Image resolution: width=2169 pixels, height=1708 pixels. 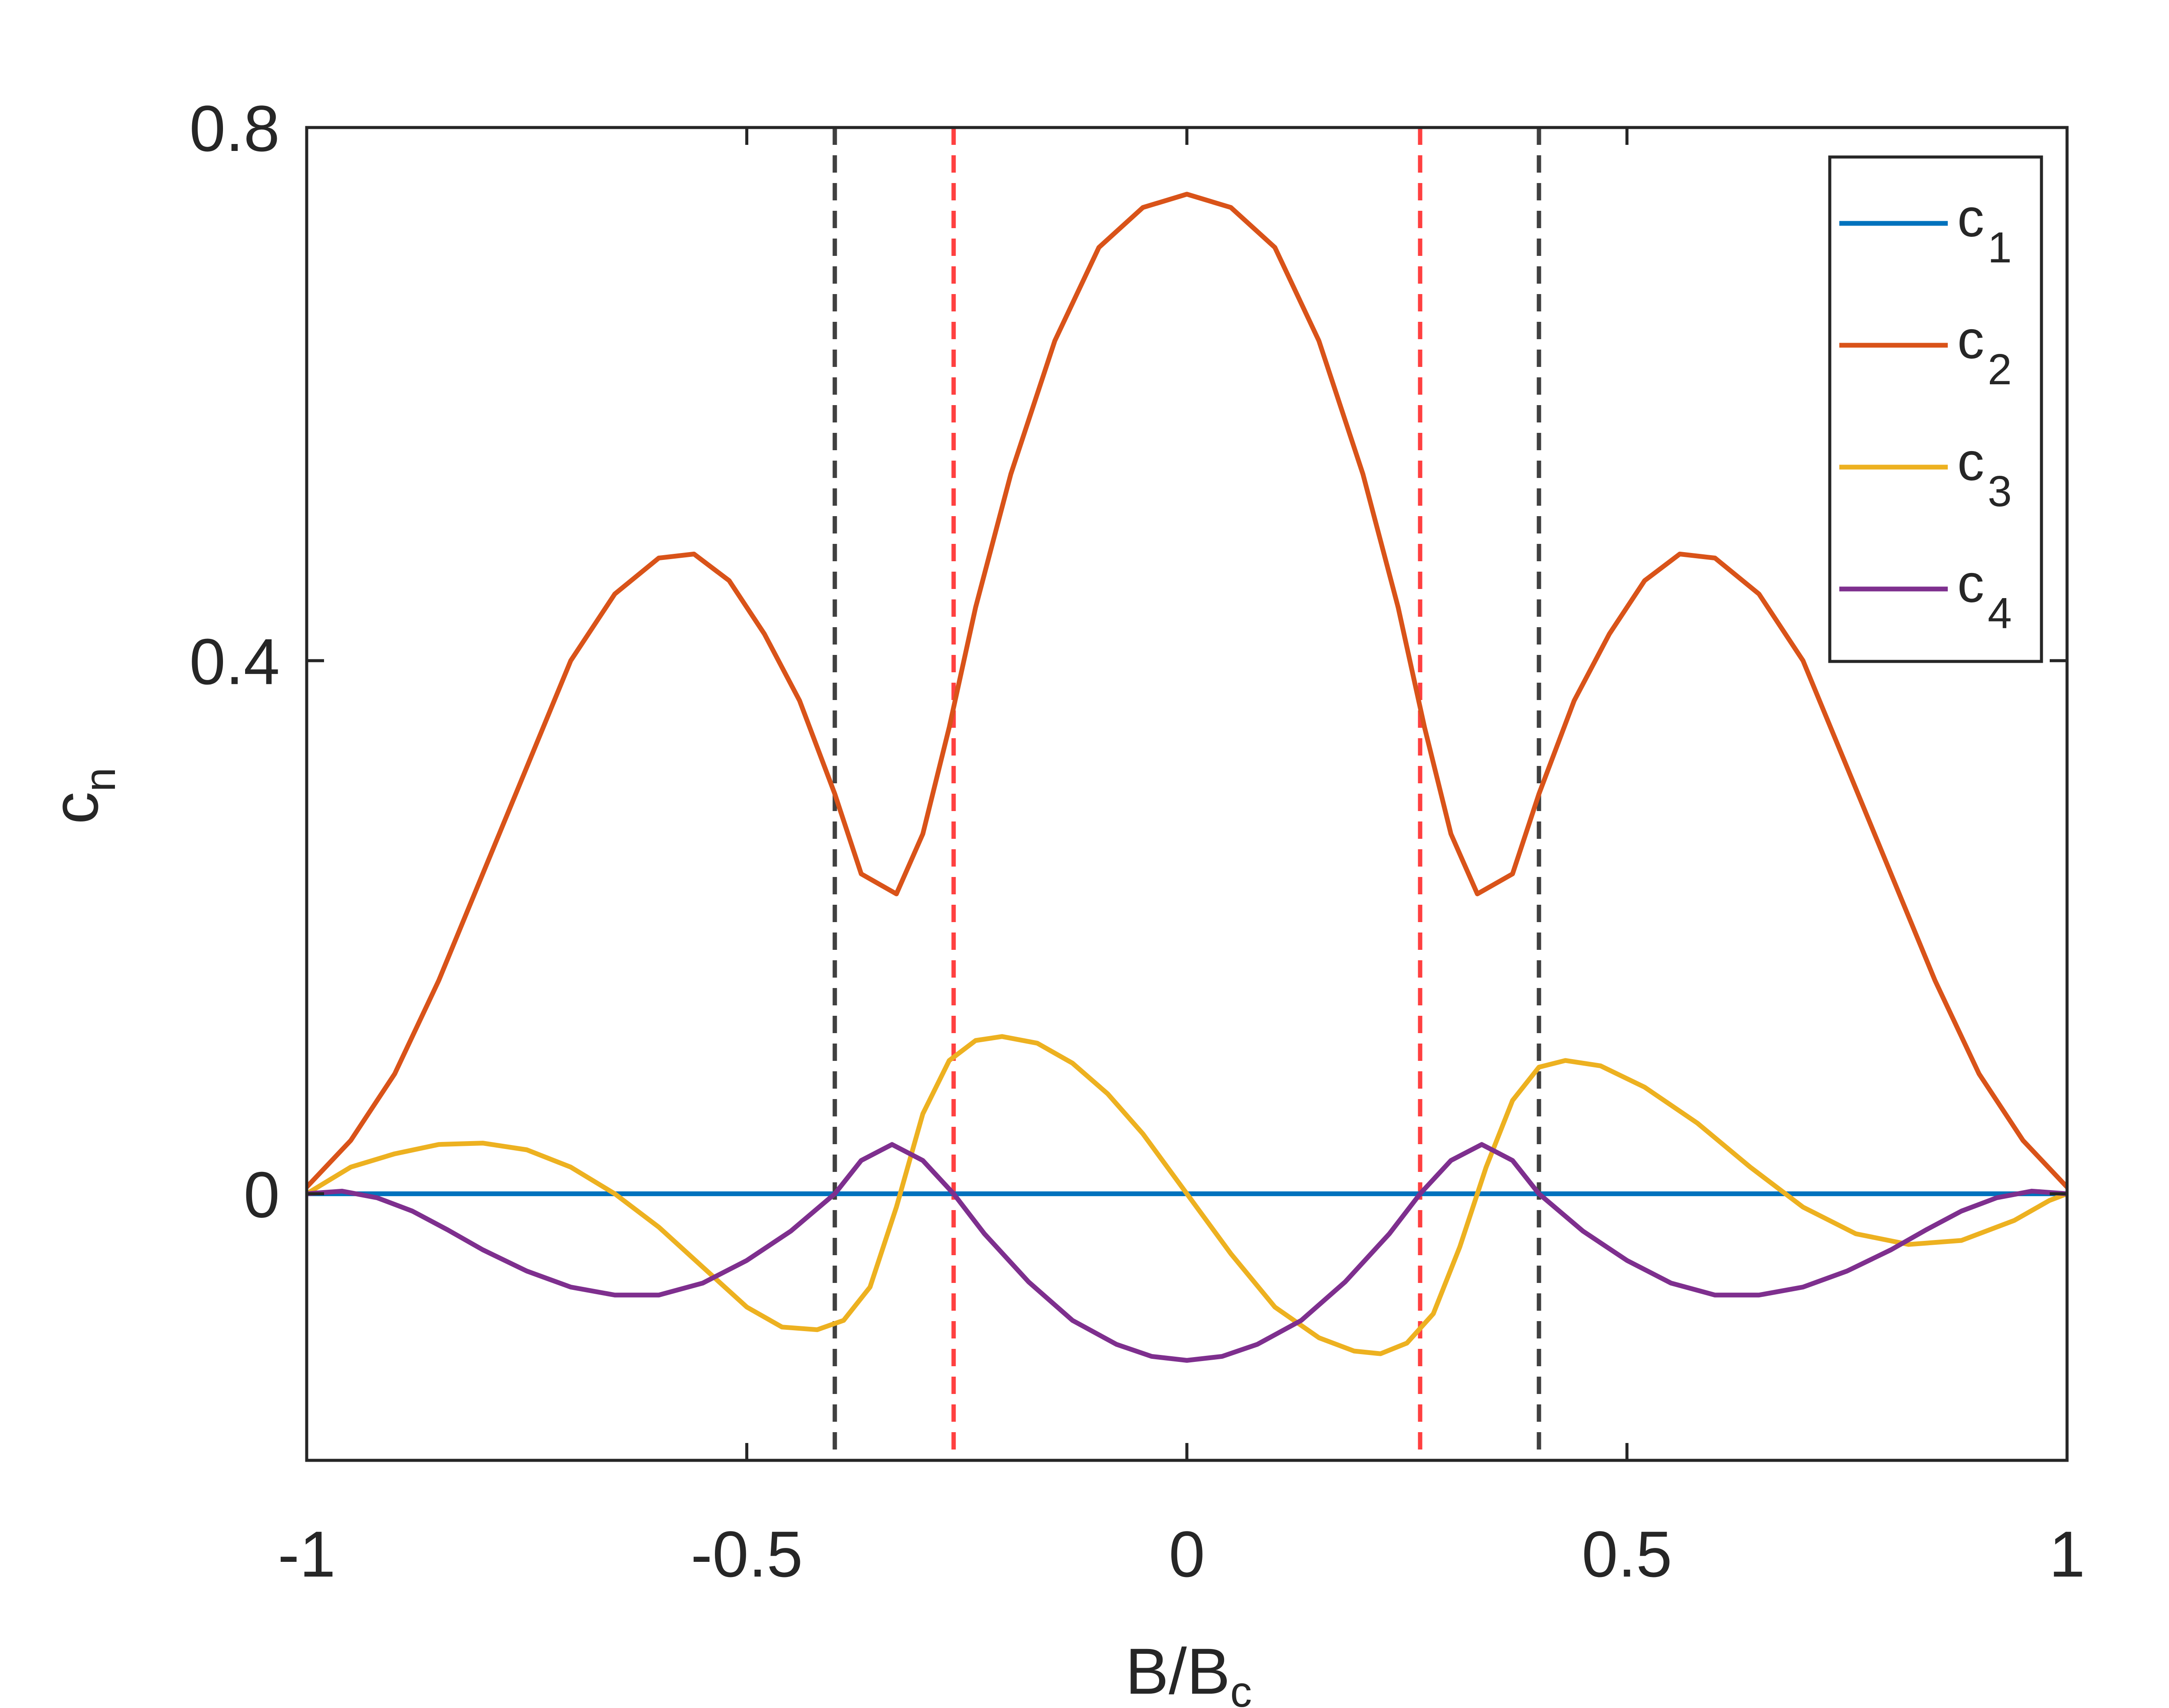 I want to click on legend-label-c2: c2, so click(x=1984, y=352).